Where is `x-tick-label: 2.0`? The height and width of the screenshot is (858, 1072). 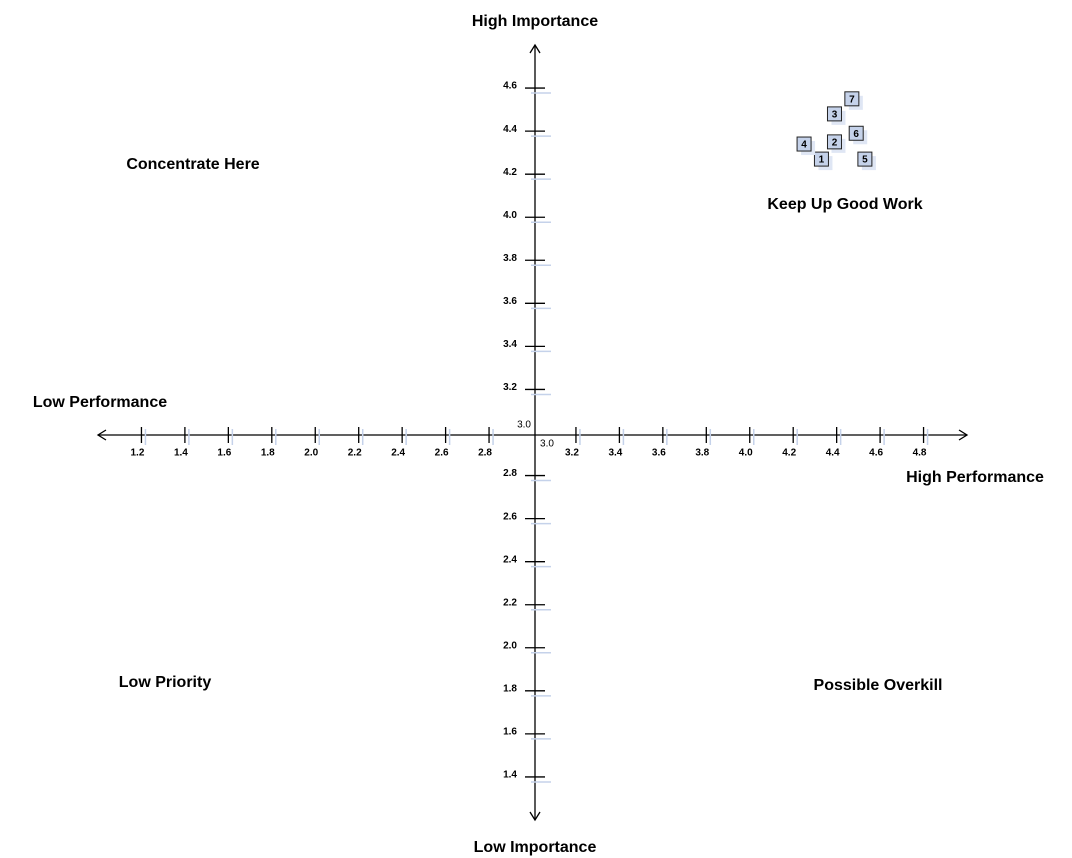 x-tick-label: 2.0 is located at coordinates (311, 453).